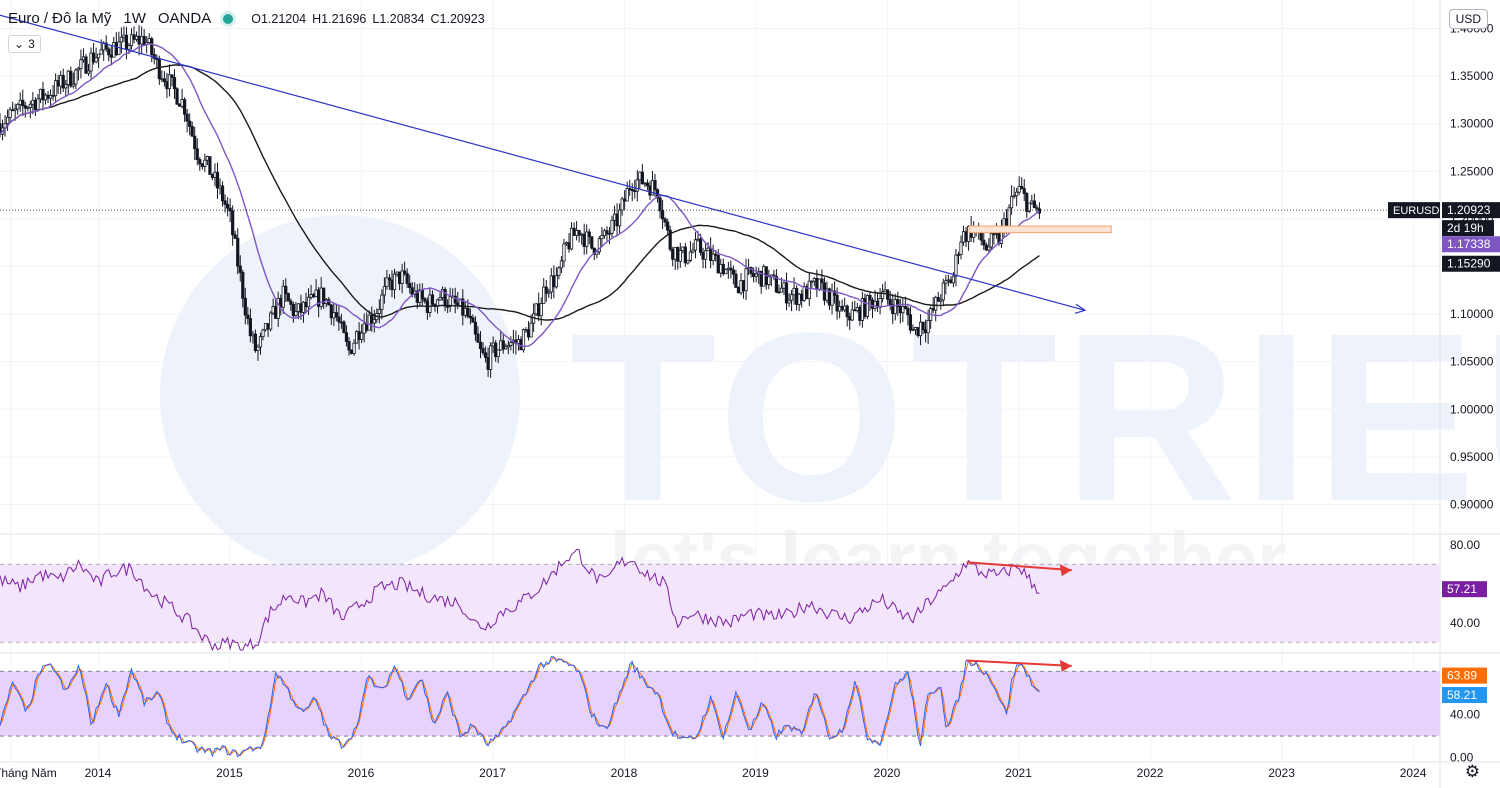  Describe the element at coordinates (344, 18) in the screenshot. I see `high-value: 1.21696` at that location.